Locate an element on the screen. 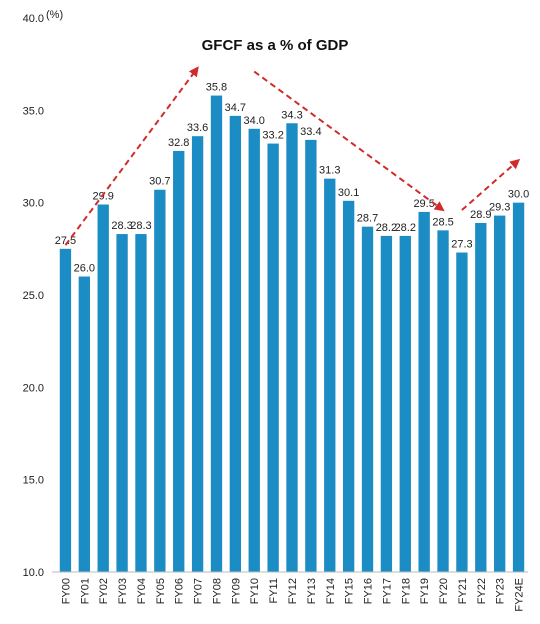  y-tick-label: 40.0 is located at coordinates (33, 19).